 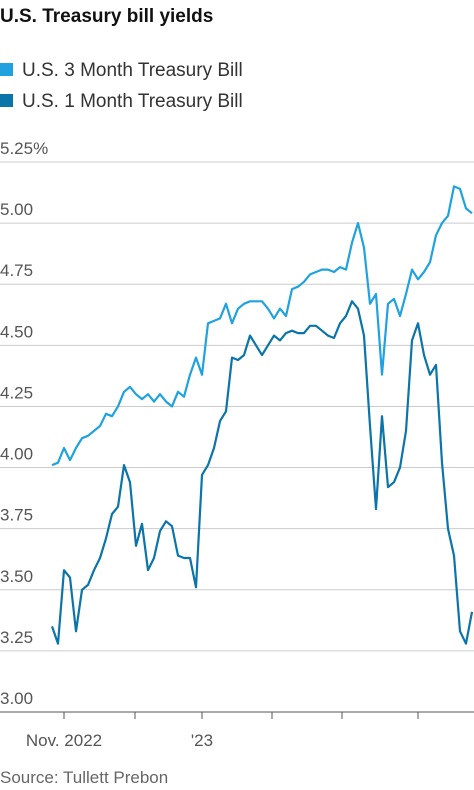 What do you see at coordinates (16, 331) in the screenshot?
I see `y-tick-label: 4.50` at bounding box center [16, 331].